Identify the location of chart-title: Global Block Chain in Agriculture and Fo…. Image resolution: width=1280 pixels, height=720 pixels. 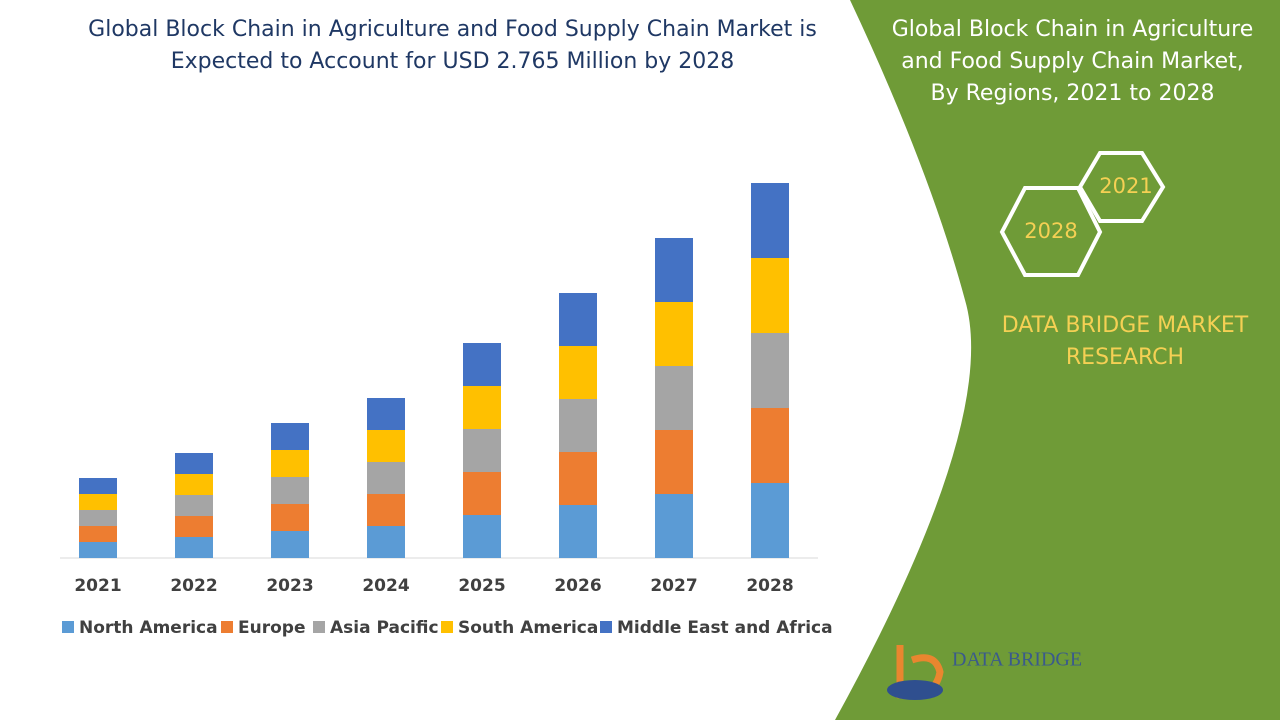
(452, 45).